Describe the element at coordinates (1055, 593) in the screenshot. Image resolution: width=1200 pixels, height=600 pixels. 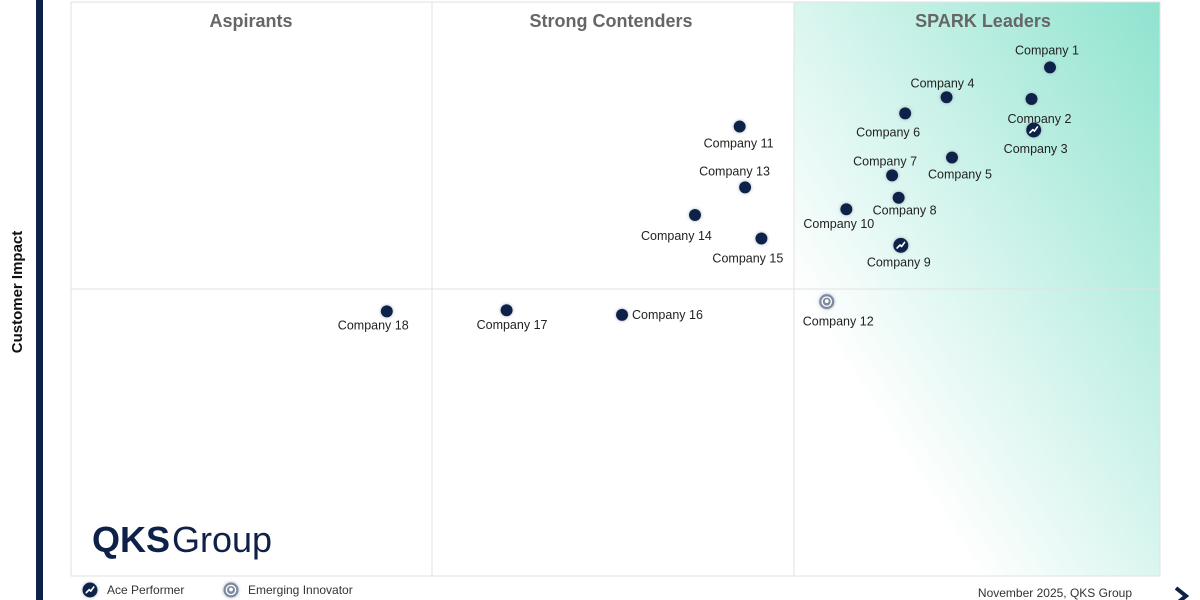
I see `footer-credit: November 2025, QKS Group` at that location.